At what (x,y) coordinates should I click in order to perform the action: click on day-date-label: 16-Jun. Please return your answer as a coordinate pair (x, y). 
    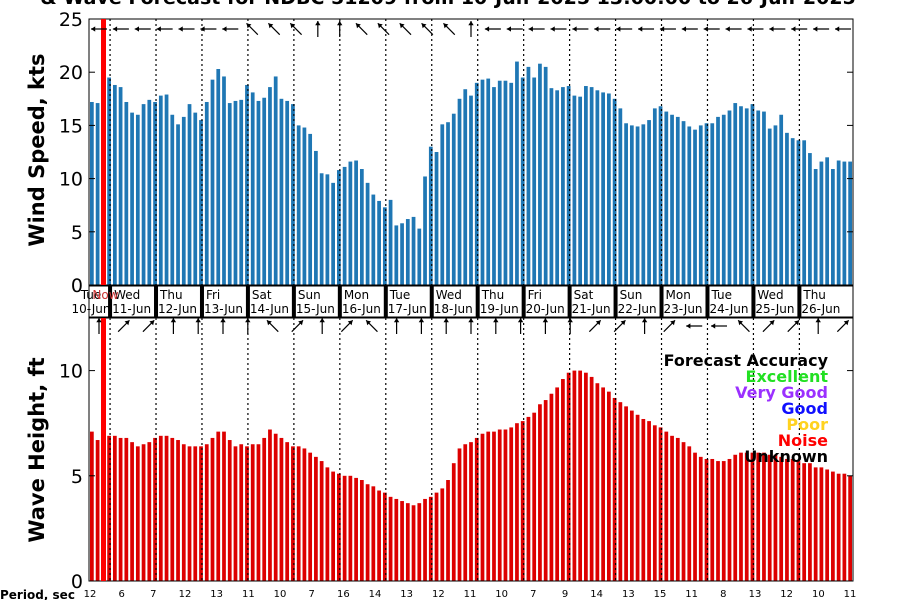
    Looking at the image, I should click on (361, 309).